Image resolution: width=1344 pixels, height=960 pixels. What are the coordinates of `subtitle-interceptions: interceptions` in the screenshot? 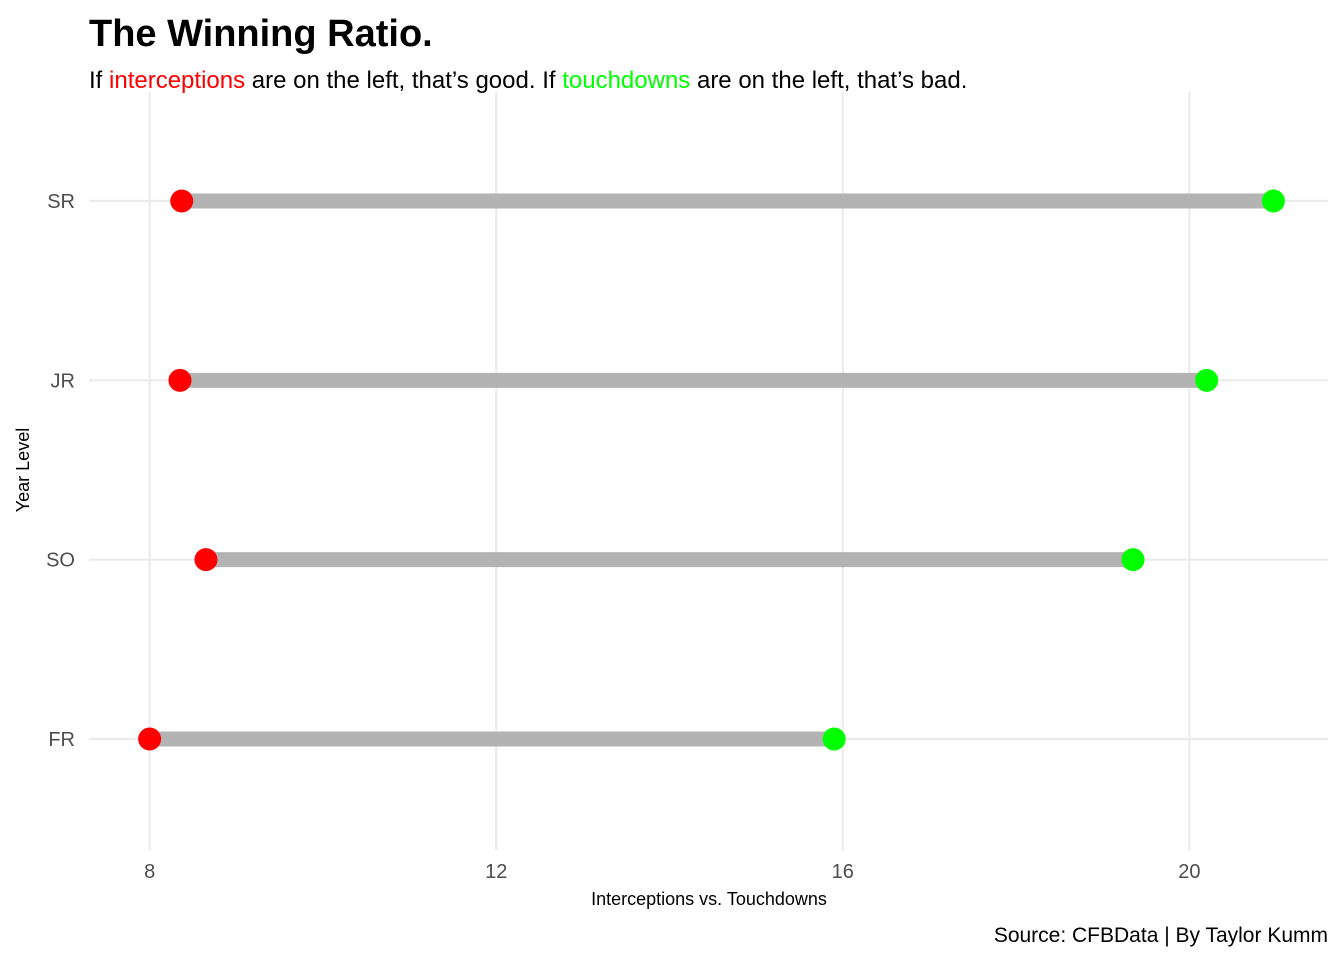 It's located at (177, 80).